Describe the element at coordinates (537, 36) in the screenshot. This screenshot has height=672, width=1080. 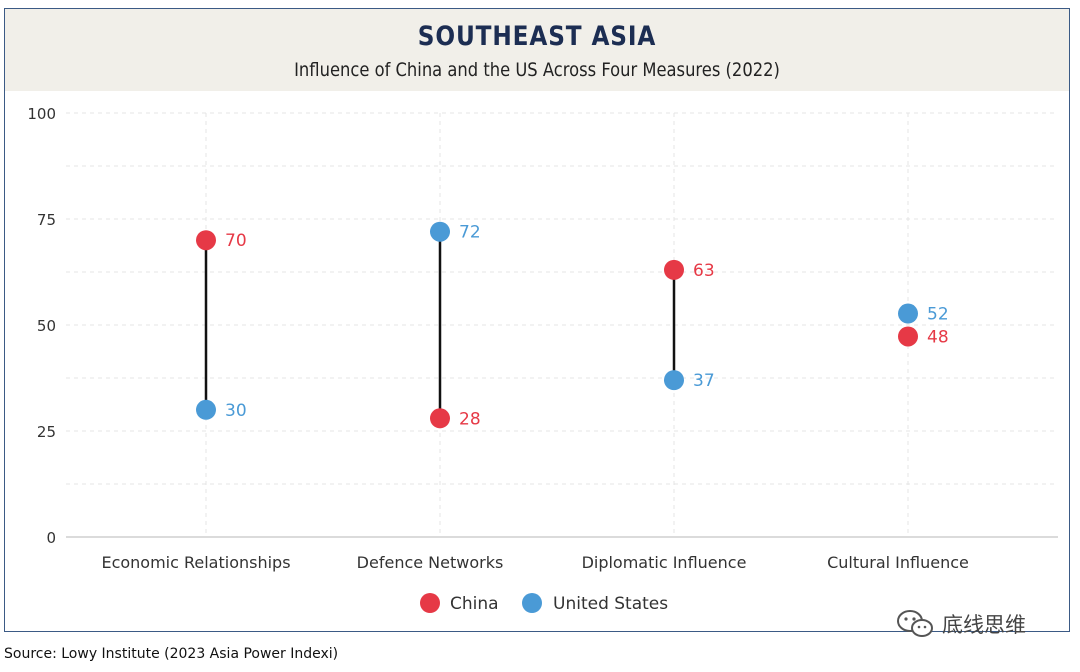
I see `chart-title: SOUTHEAST ASIA` at that location.